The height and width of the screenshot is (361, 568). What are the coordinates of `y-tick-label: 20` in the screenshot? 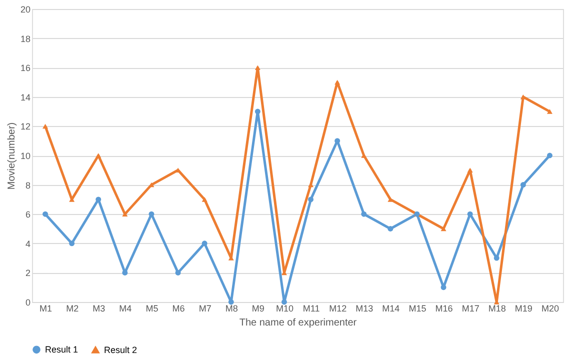 It's located at (25, 9).